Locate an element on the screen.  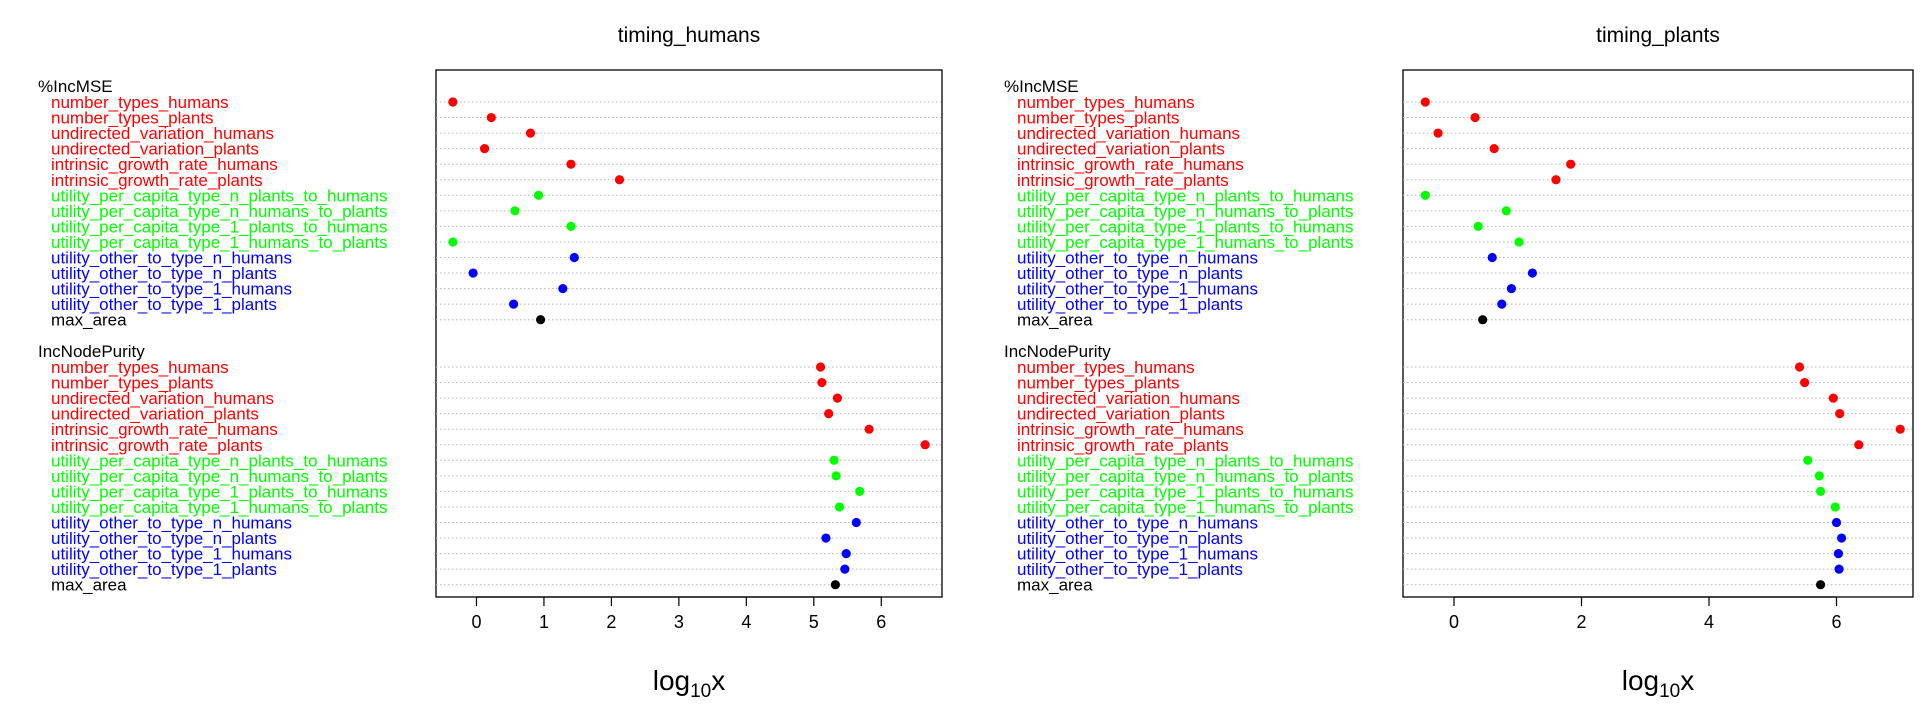
x-tick-label: 1 is located at coordinates (544, 622).